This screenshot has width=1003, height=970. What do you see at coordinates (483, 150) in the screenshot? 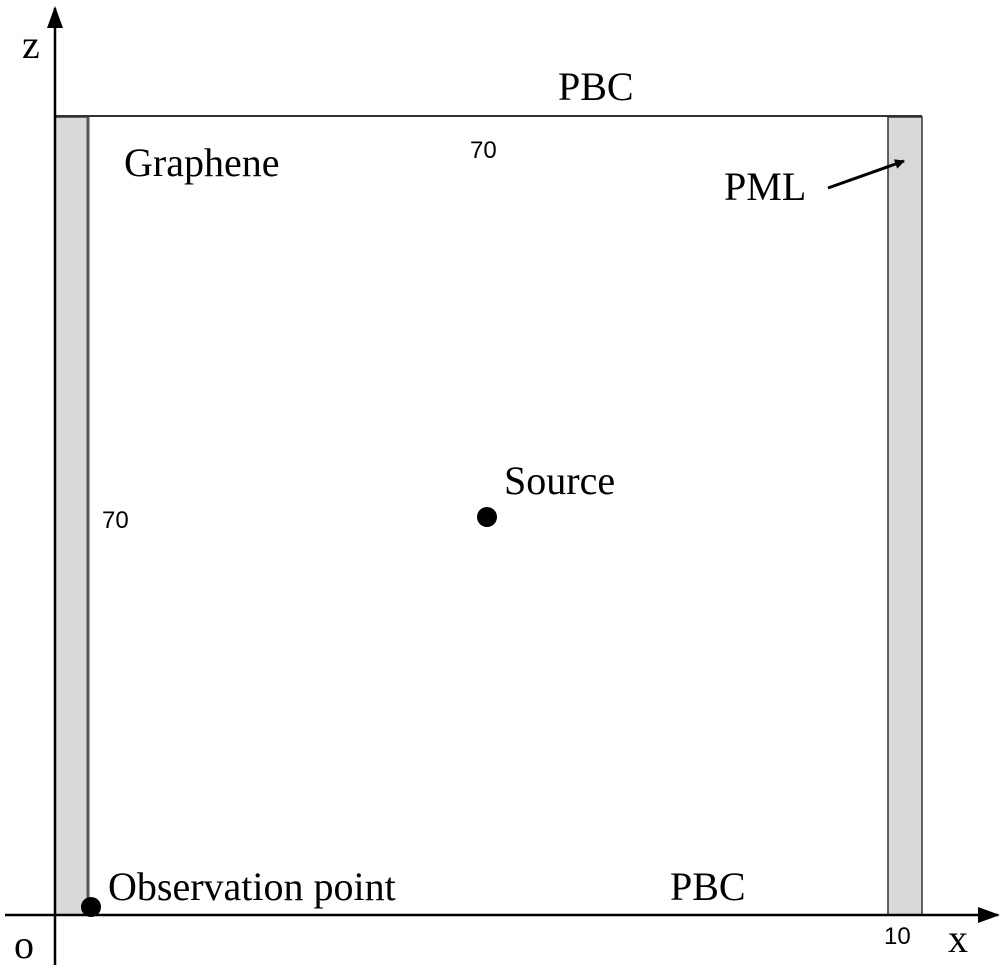
I see `width-dimension: 70` at bounding box center [483, 150].